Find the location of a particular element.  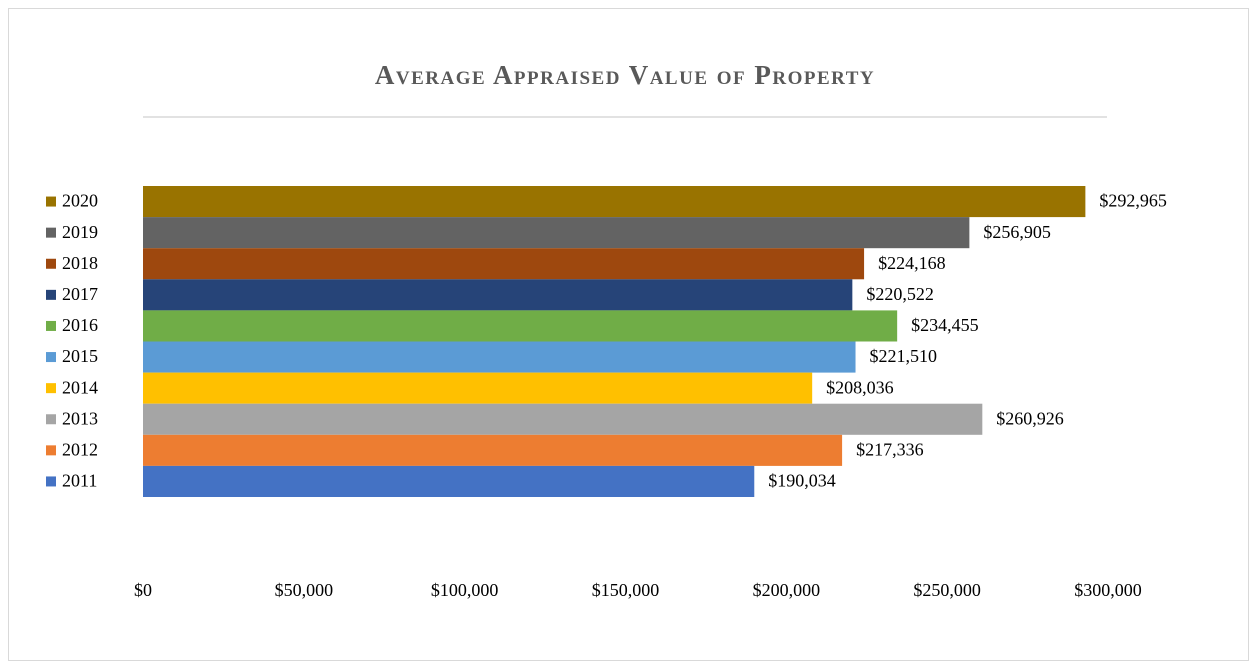

legend-label: 2016 is located at coordinates (80, 325).